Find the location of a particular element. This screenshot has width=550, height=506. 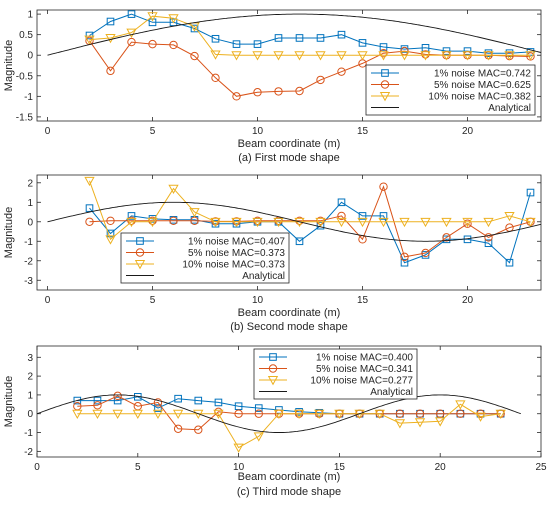

legend-label-noise-1pct: 1% noise MAC=0.400 is located at coordinates (364, 358).